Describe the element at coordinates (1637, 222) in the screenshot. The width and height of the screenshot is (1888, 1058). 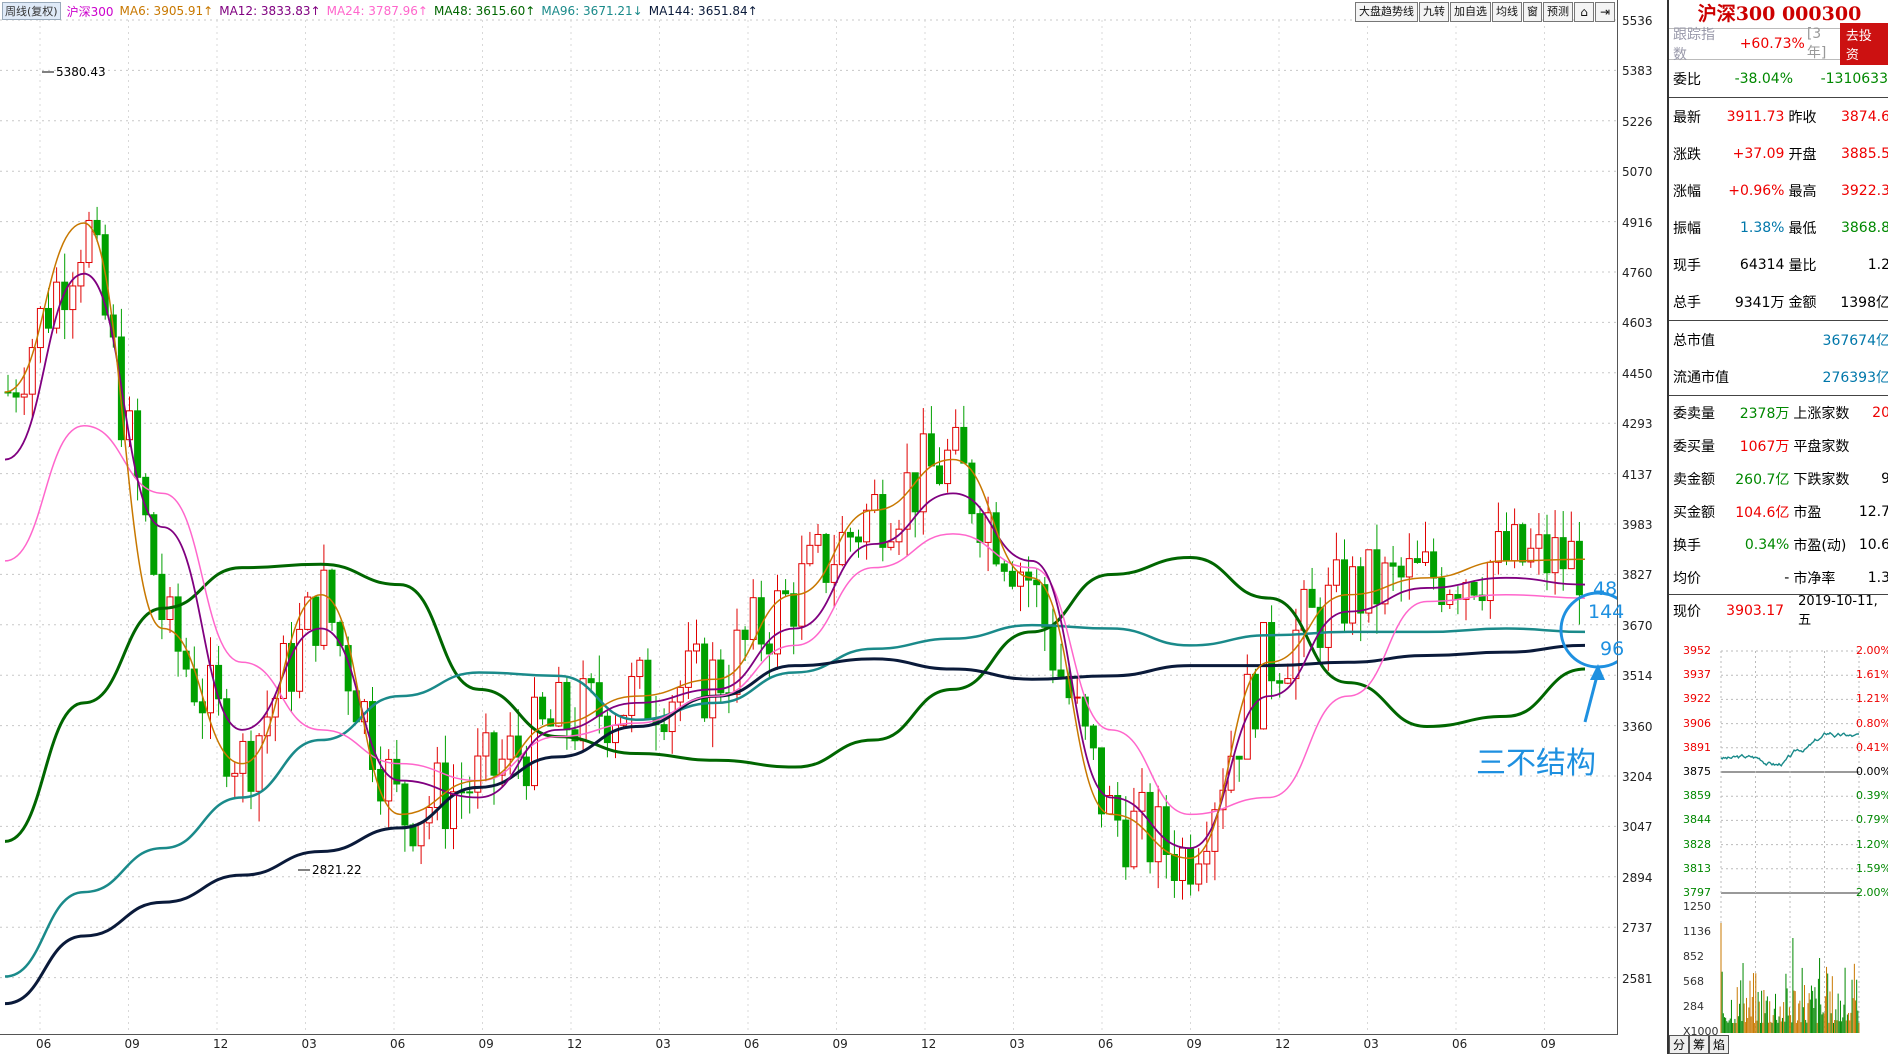
I see `price-tick: 4916` at that location.